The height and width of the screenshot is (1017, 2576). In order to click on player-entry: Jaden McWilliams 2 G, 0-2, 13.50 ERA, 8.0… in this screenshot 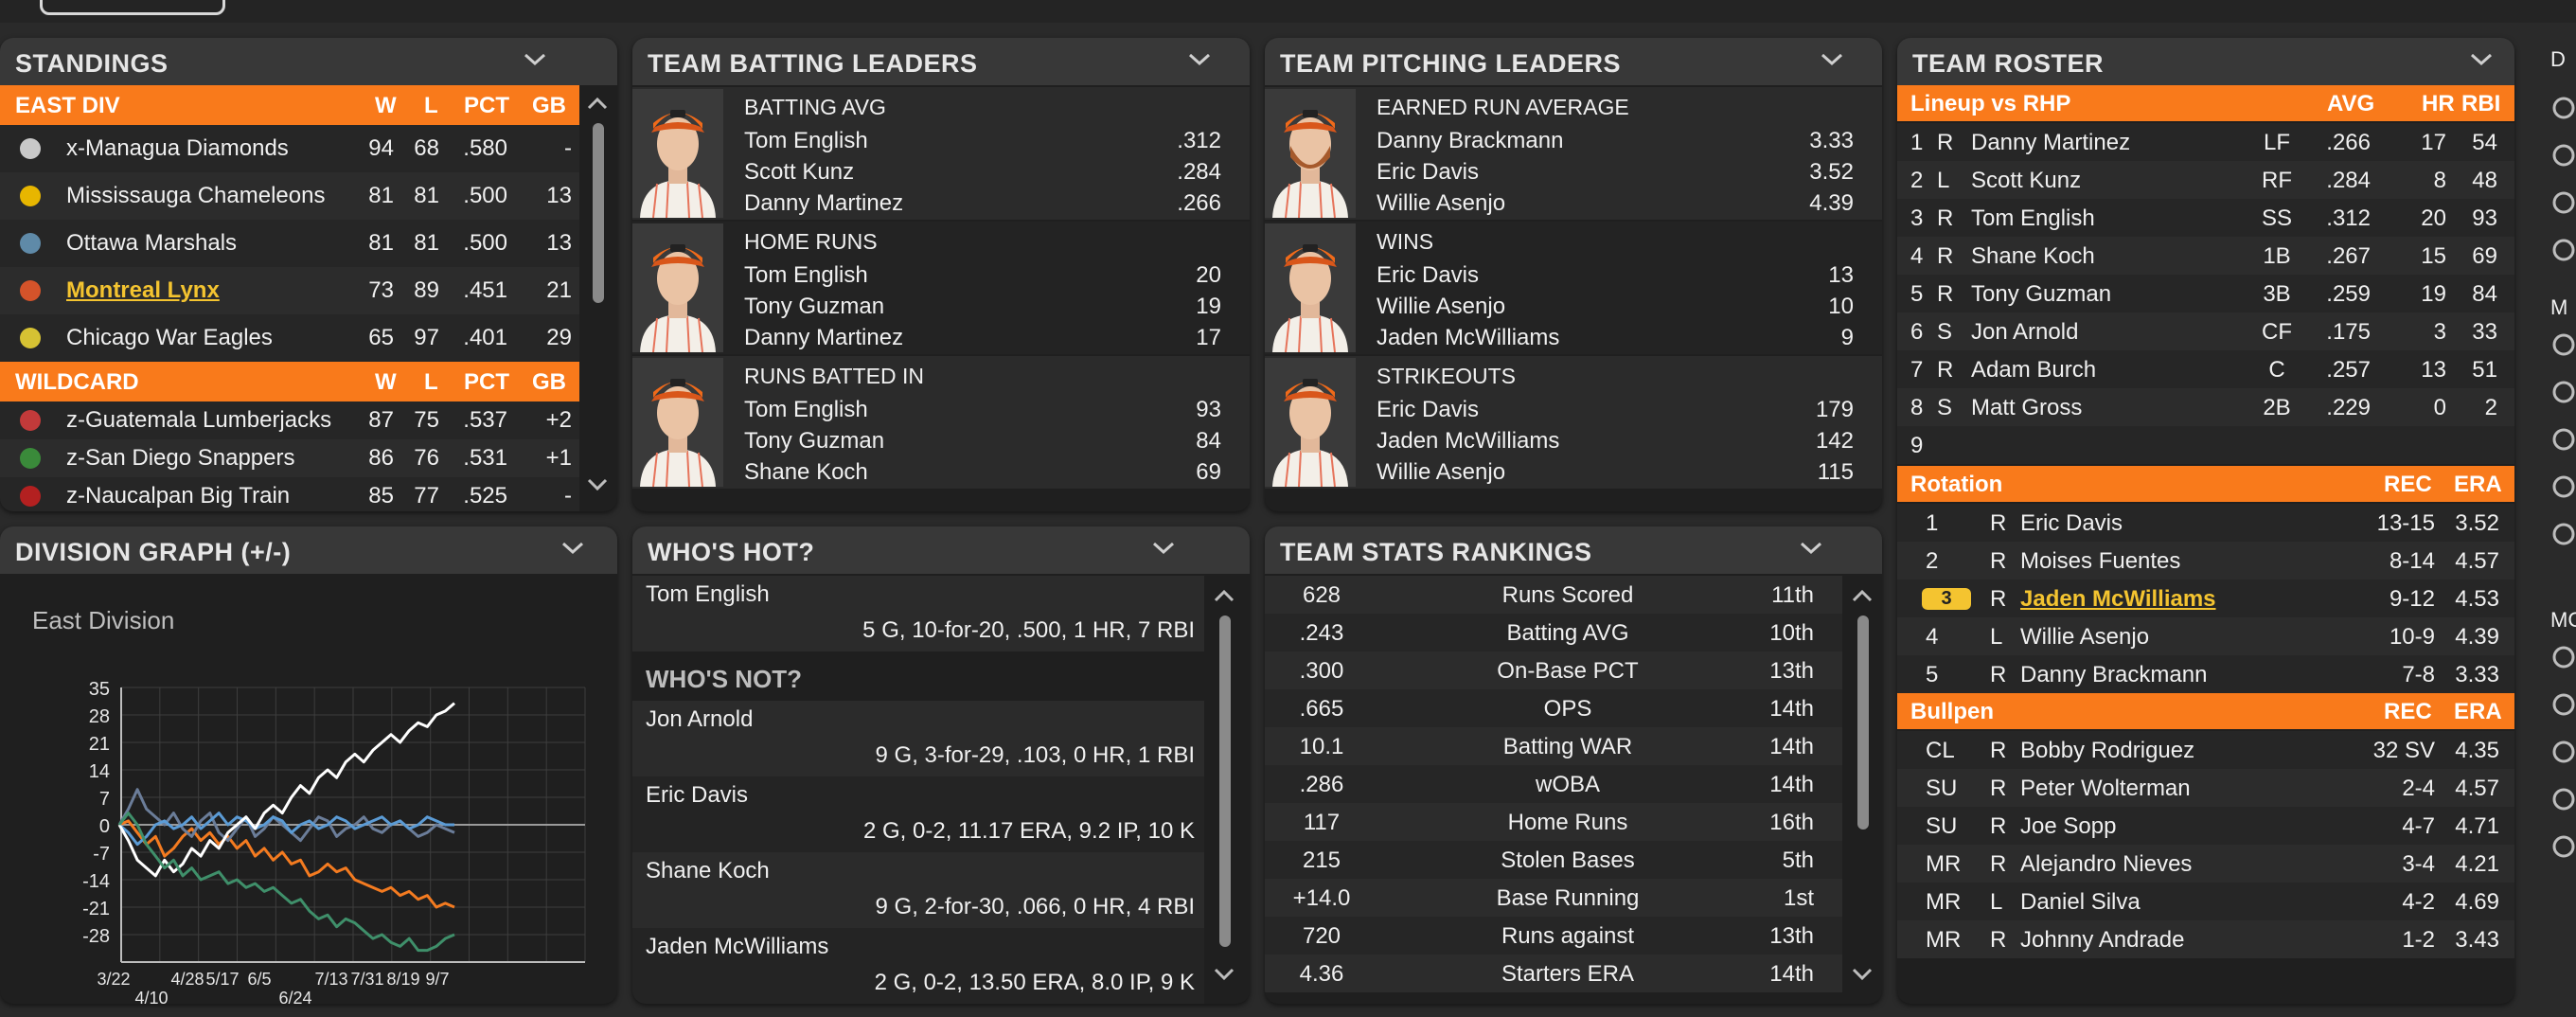, I will do `click(918, 966)`.